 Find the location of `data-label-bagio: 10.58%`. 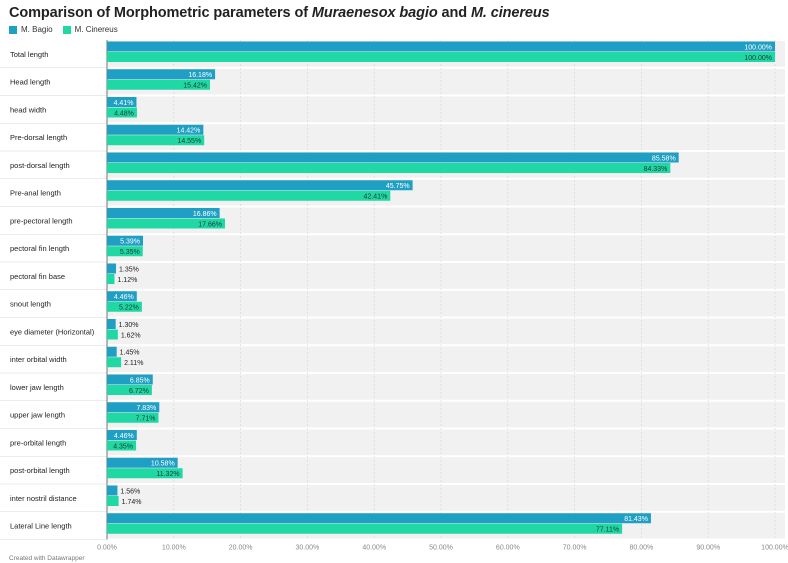

data-label-bagio: 10.58% is located at coordinates (163, 464).